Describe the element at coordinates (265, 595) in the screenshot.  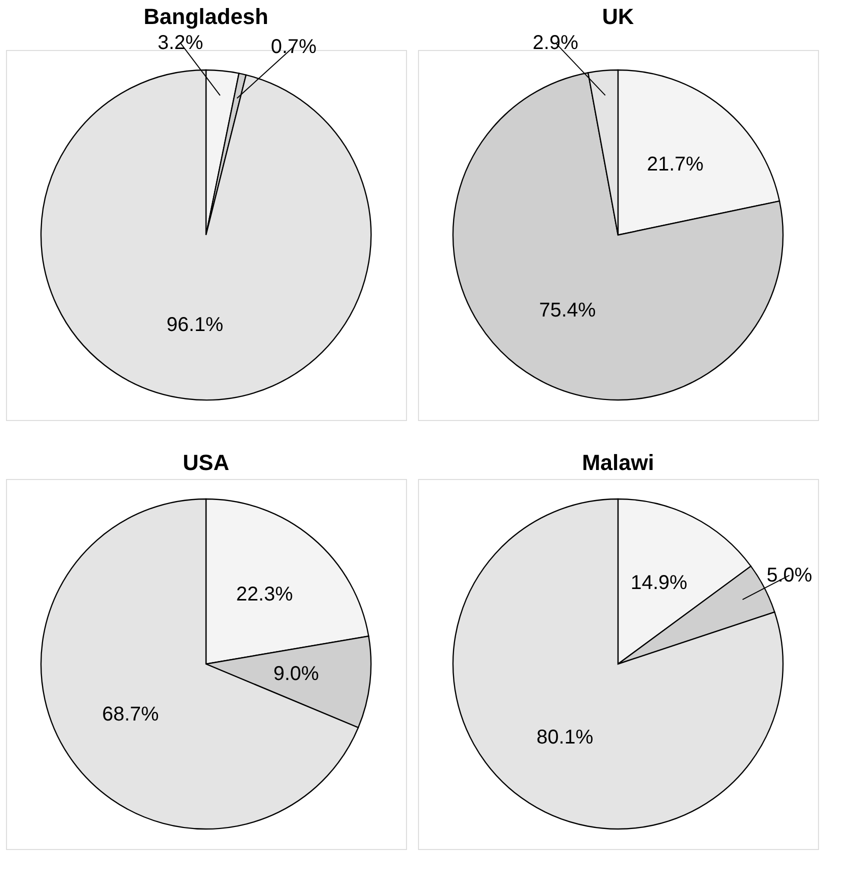
I see `data-label: 22.3%` at that location.